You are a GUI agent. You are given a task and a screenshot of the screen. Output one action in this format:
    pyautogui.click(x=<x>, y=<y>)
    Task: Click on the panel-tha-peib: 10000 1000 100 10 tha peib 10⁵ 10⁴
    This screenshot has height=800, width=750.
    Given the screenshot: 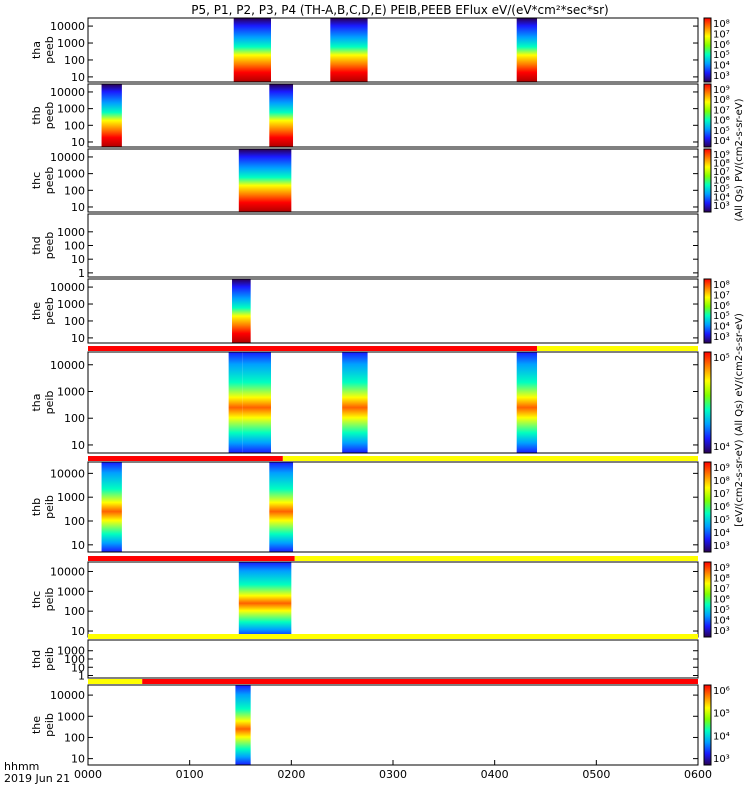 What is the action you would take?
    pyautogui.click(x=380, y=400)
    